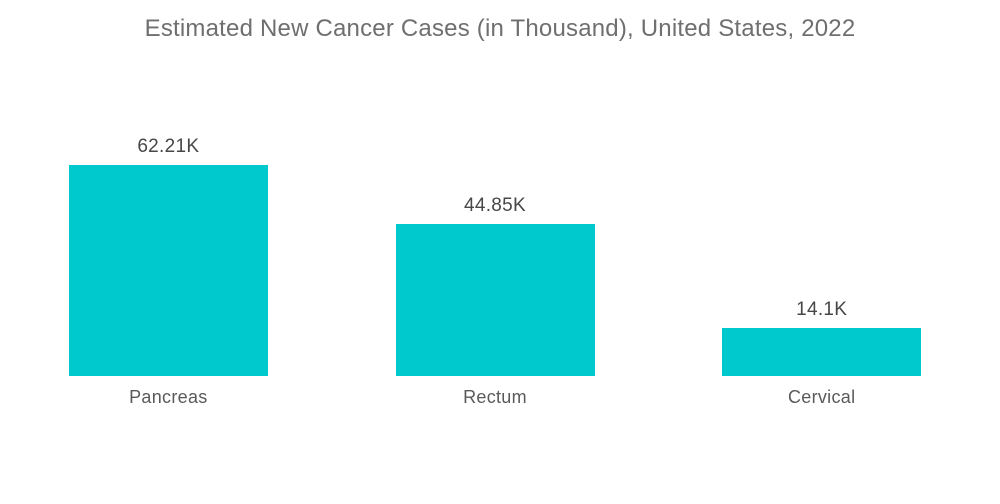  Describe the element at coordinates (168, 397) in the screenshot. I see `category-label-pancreas: Pancreas` at that location.